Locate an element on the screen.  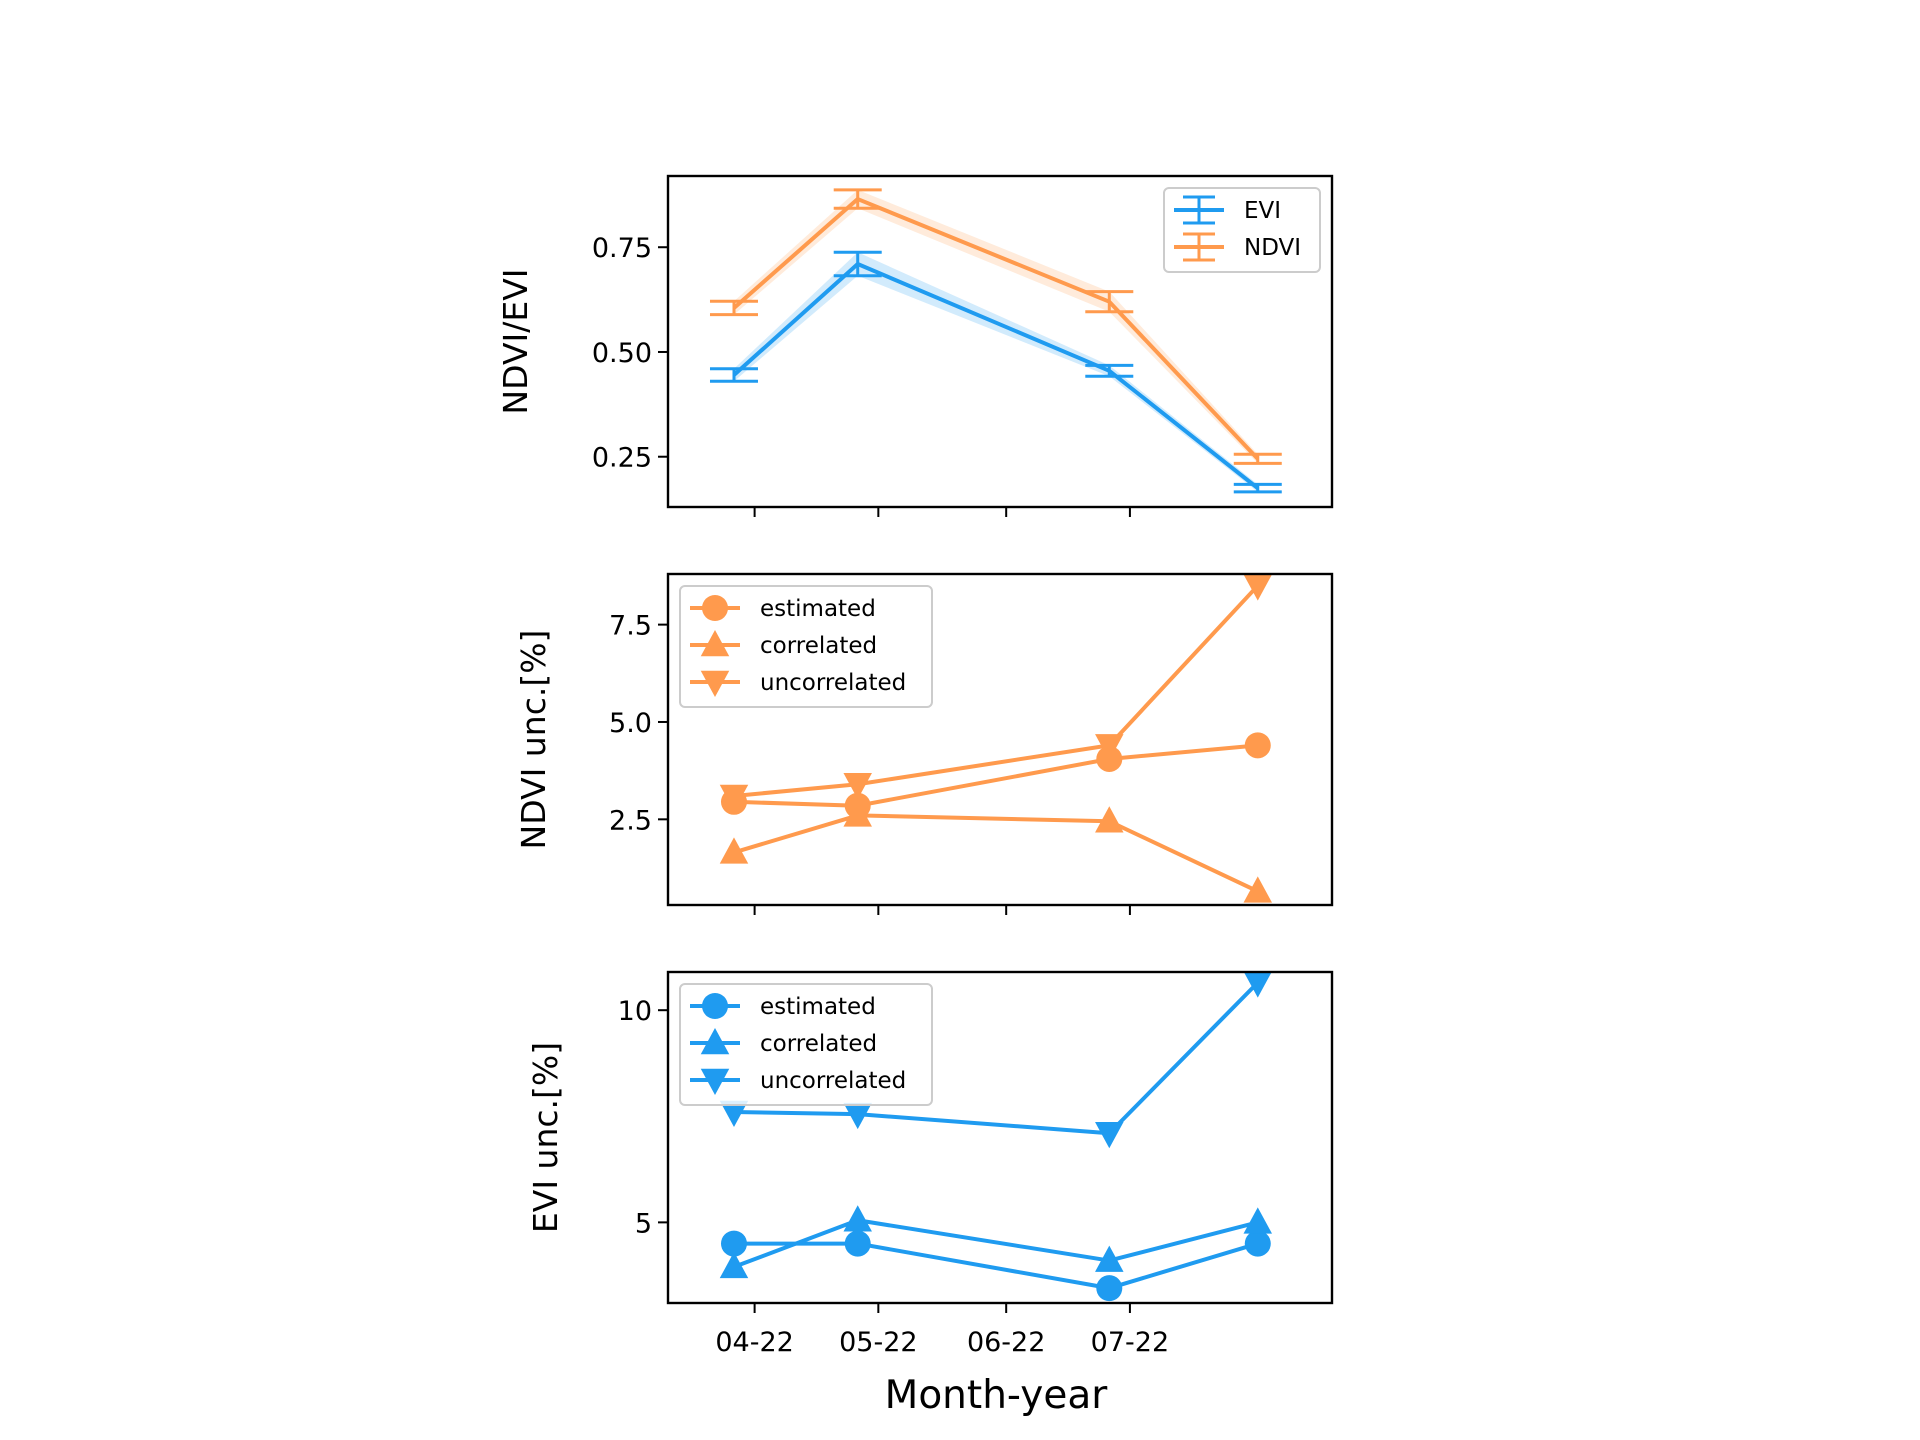
y-axis-label: EVI unc.[%] is located at coordinates (545, 1137).